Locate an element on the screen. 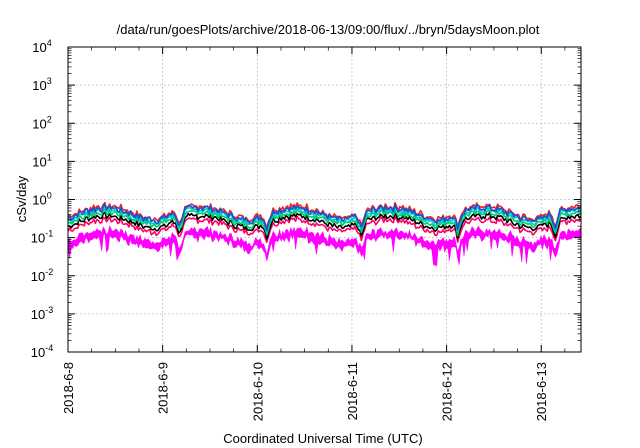  plot-area is located at coordinates (324, 234).